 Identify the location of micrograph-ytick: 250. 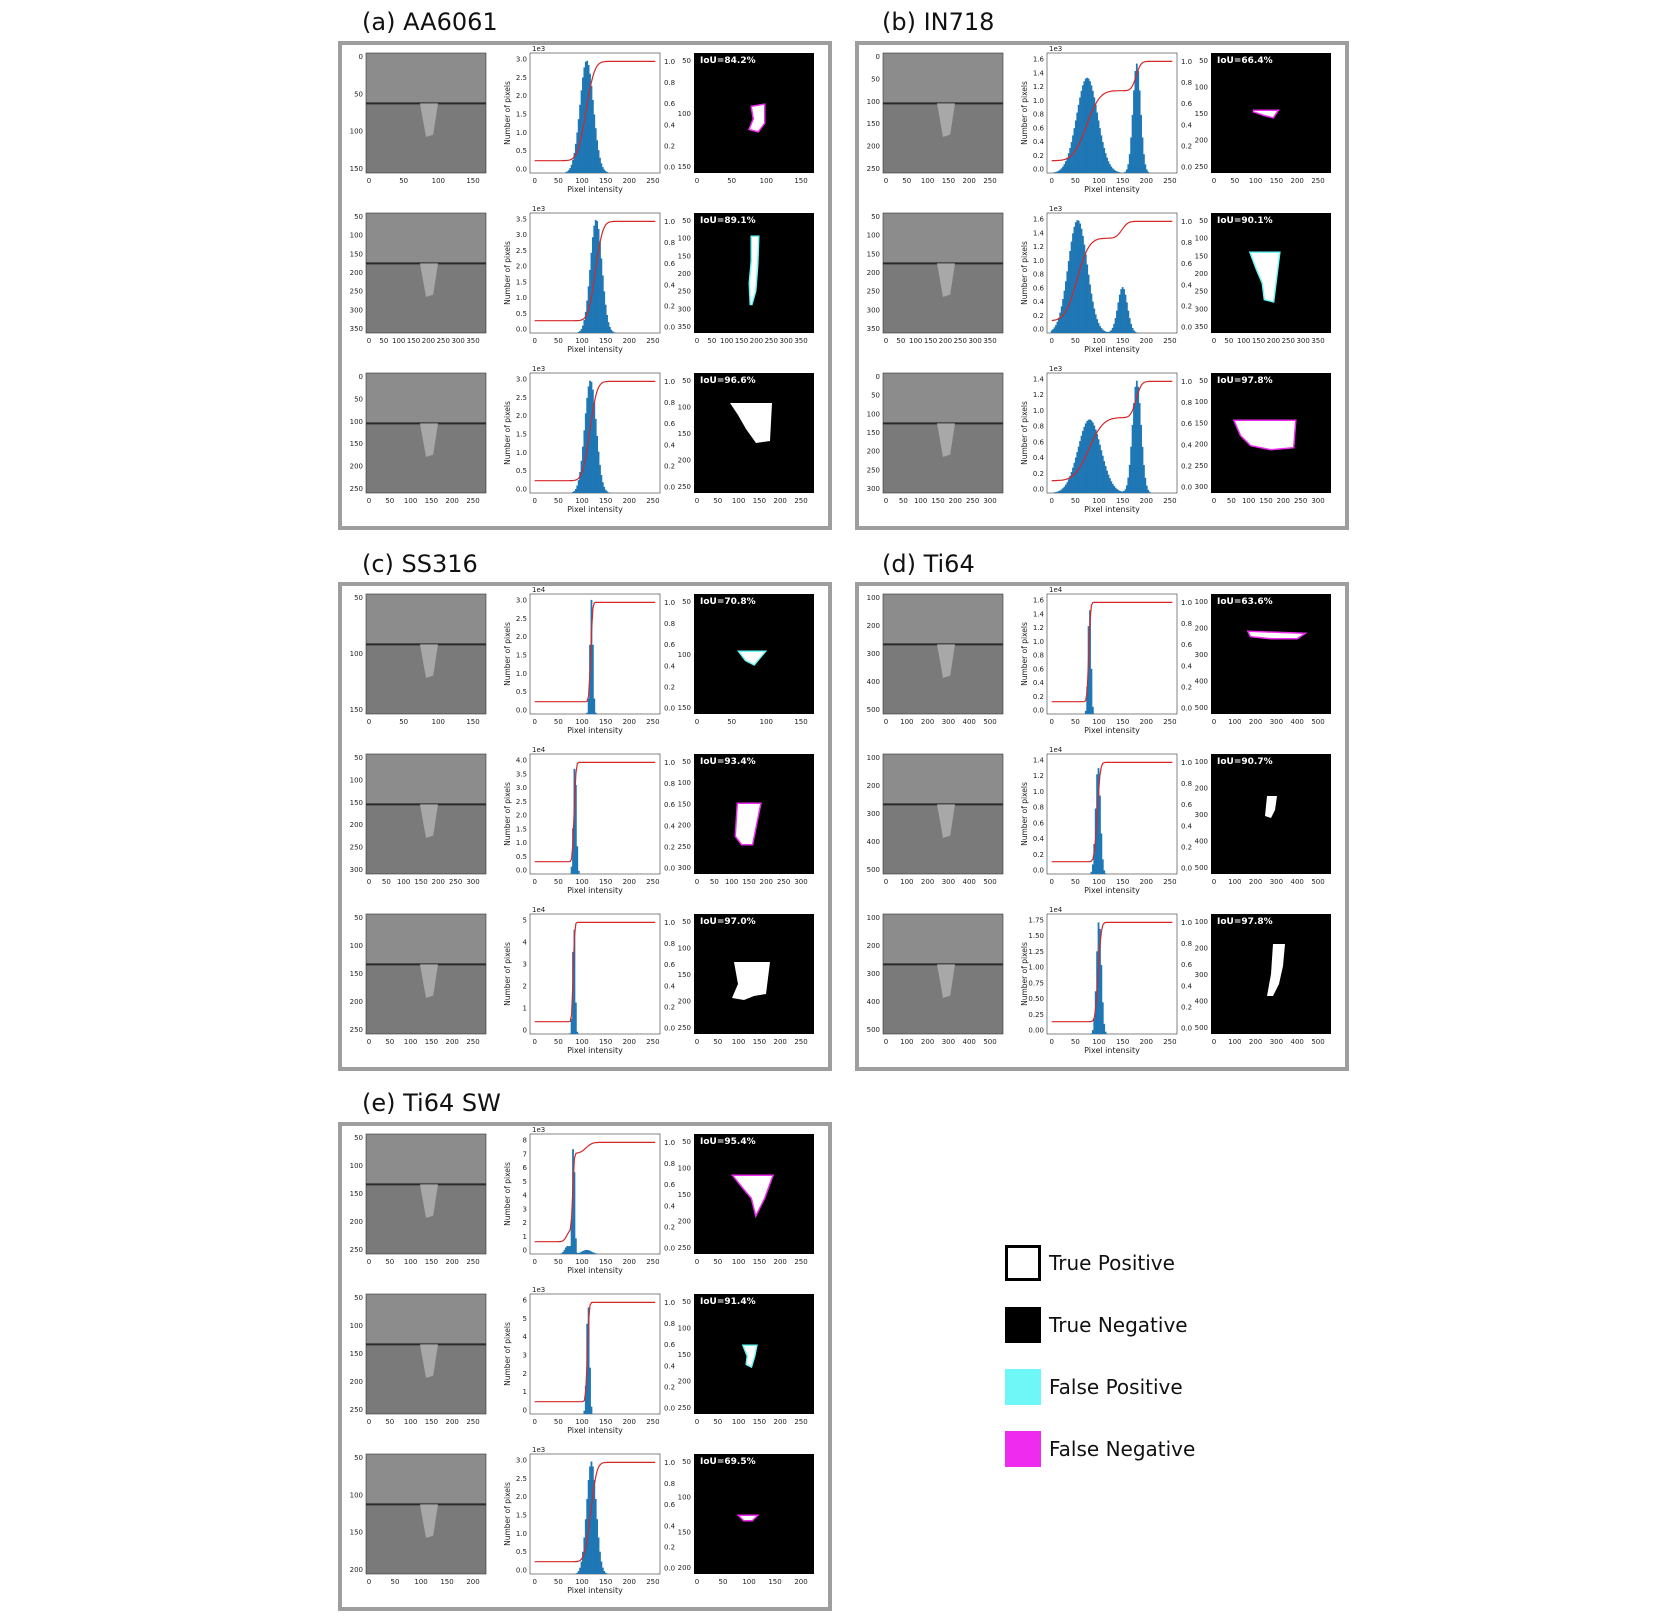
(356, 292).